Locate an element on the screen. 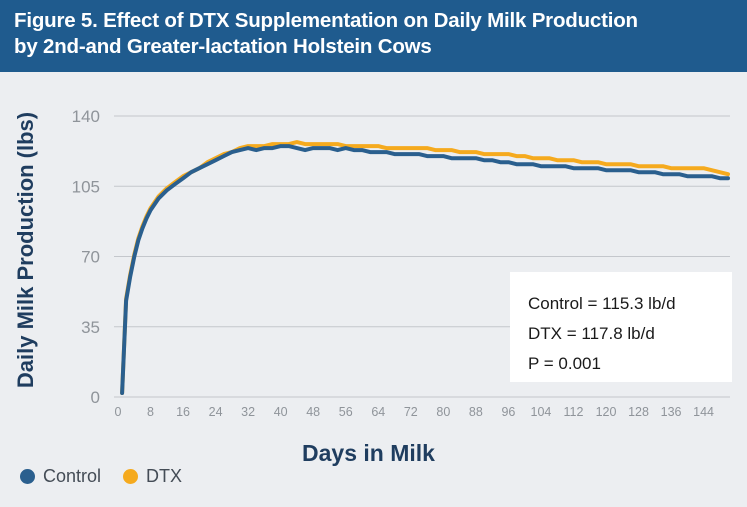 Image resolution: width=747 pixels, height=507 pixels. x-axis-title: Days in Milk is located at coordinates (368, 453).